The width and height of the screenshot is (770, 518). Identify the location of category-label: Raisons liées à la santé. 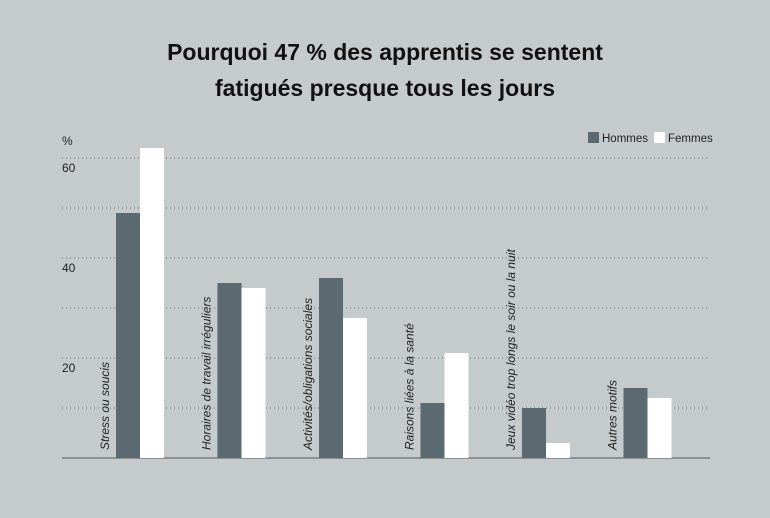
(410, 386).